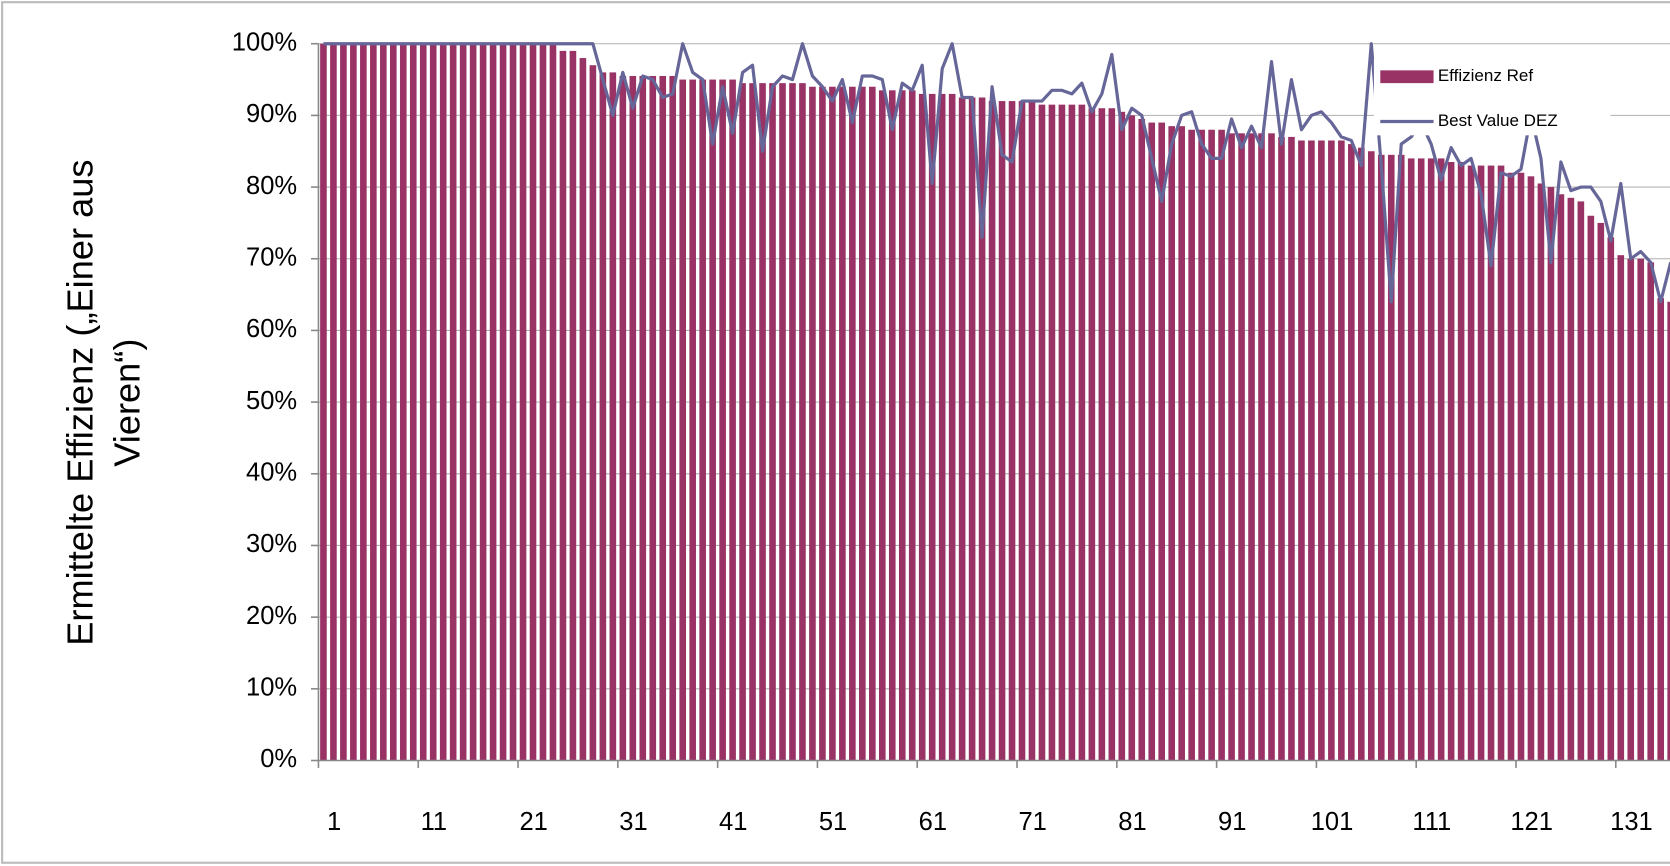 The image size is (1670, 866). Describe the element at coordinates (126, 403) in the screenshot. I see `y-axis-title-line: Vieren“)` at that location.